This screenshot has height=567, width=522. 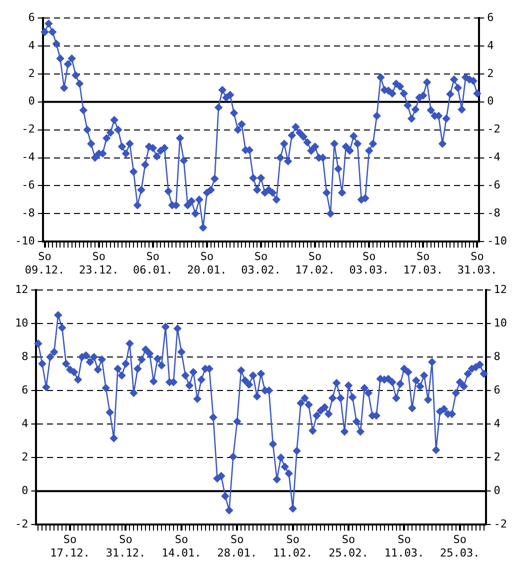 What do you see at coordinates (315, 263) in the screenshot?
I see `x-tick-label: So 17.02.` at bounding box center [315, 263].